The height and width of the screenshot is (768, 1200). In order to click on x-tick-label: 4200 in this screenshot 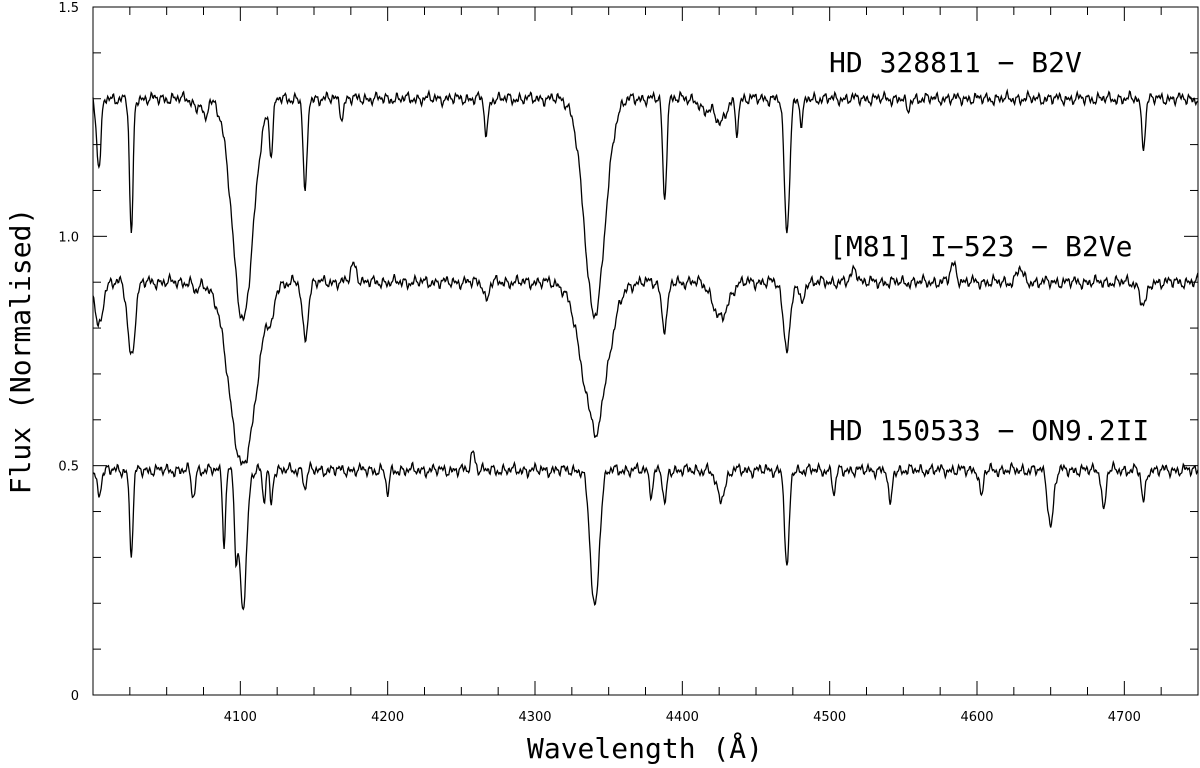, I will do `click(387, 717)`.